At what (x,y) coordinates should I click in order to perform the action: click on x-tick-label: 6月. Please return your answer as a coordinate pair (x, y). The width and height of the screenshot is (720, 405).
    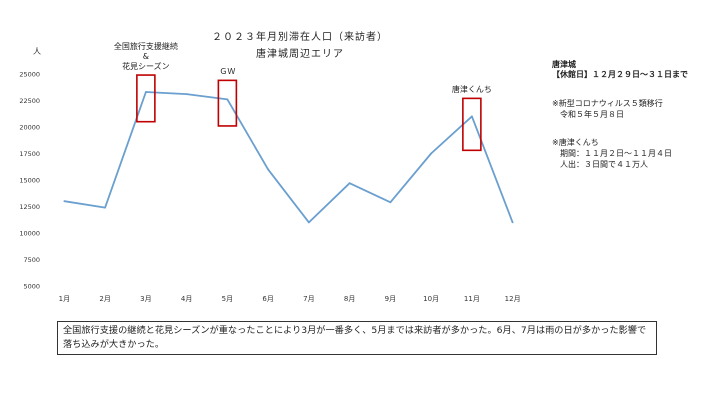
    Looking at the image, I should click on (267, 299).